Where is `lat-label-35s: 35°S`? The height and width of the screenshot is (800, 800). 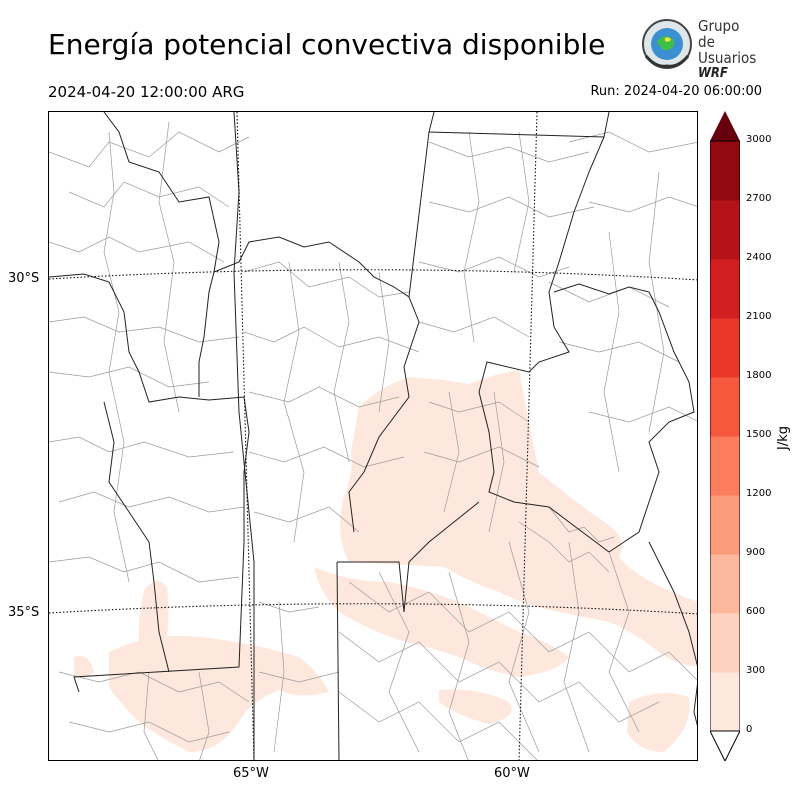
lat-label-35s: 35°S is located at coordinates (24, 612).